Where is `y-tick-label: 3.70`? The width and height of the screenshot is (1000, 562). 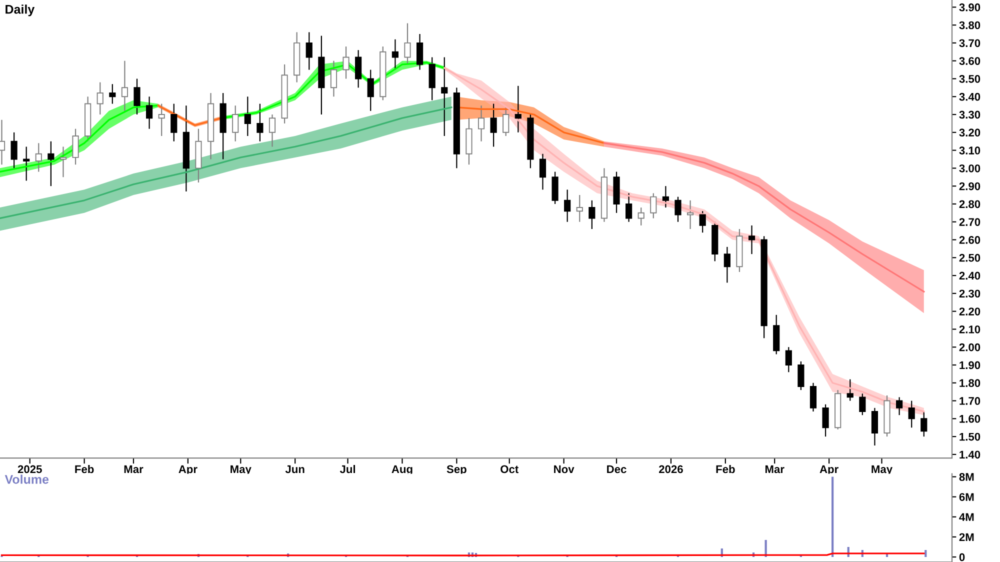 y-tick-label: 3.70 is located at coordinates (969, 43).